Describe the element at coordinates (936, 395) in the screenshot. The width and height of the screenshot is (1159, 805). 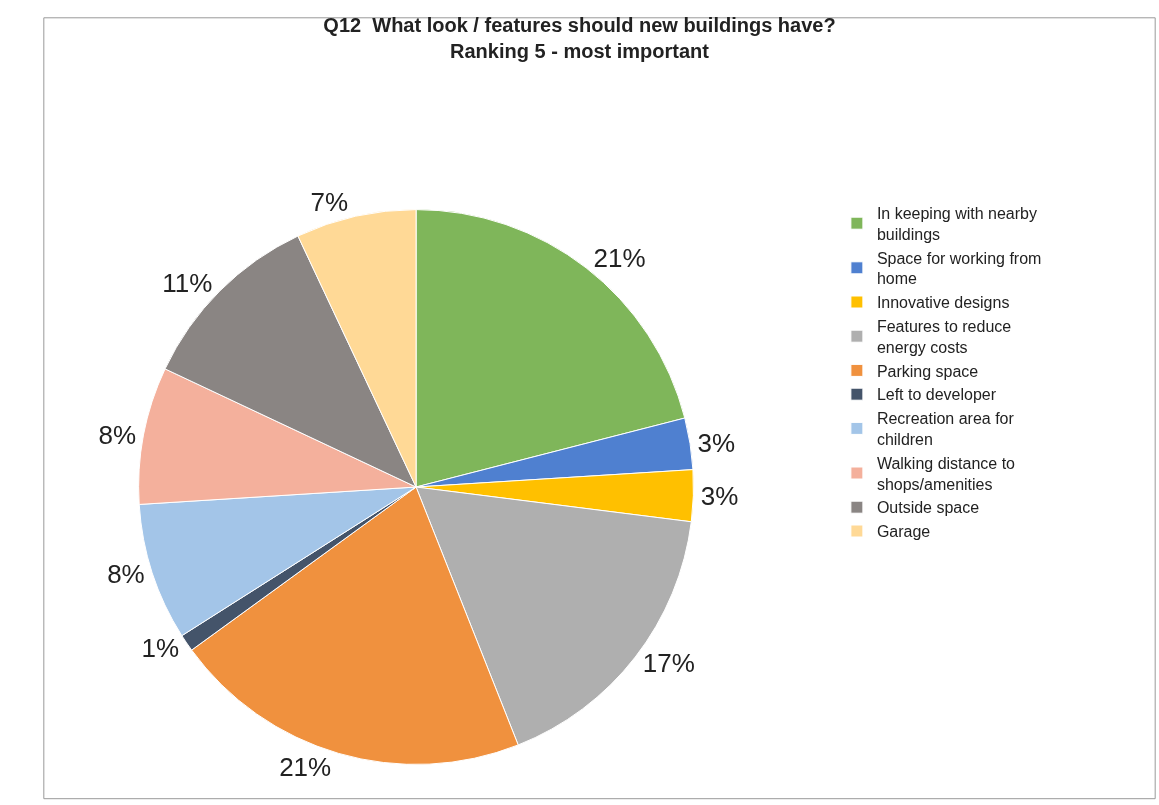
I see `legend-label: Left to developer` at that location.